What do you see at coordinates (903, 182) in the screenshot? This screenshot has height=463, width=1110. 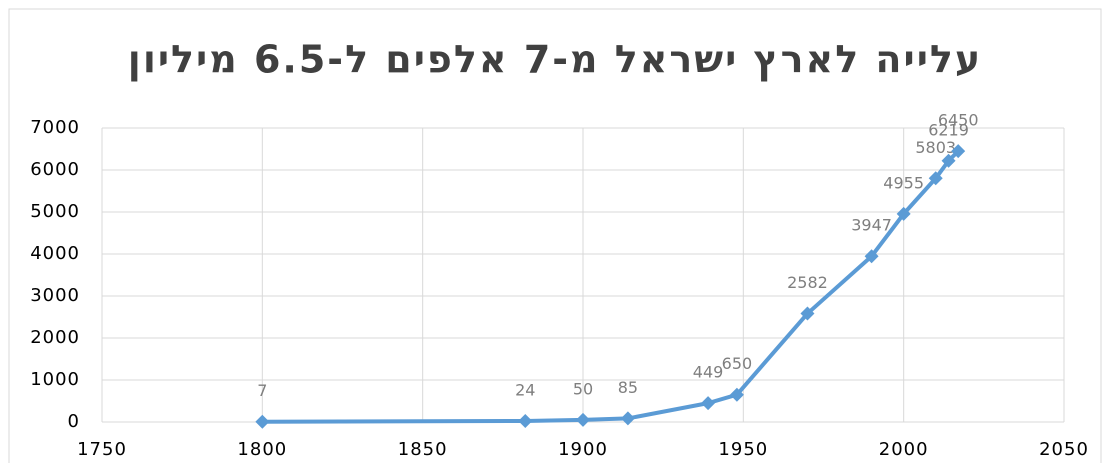 I see `data-label: 4955` at bounding box center [903, 182].